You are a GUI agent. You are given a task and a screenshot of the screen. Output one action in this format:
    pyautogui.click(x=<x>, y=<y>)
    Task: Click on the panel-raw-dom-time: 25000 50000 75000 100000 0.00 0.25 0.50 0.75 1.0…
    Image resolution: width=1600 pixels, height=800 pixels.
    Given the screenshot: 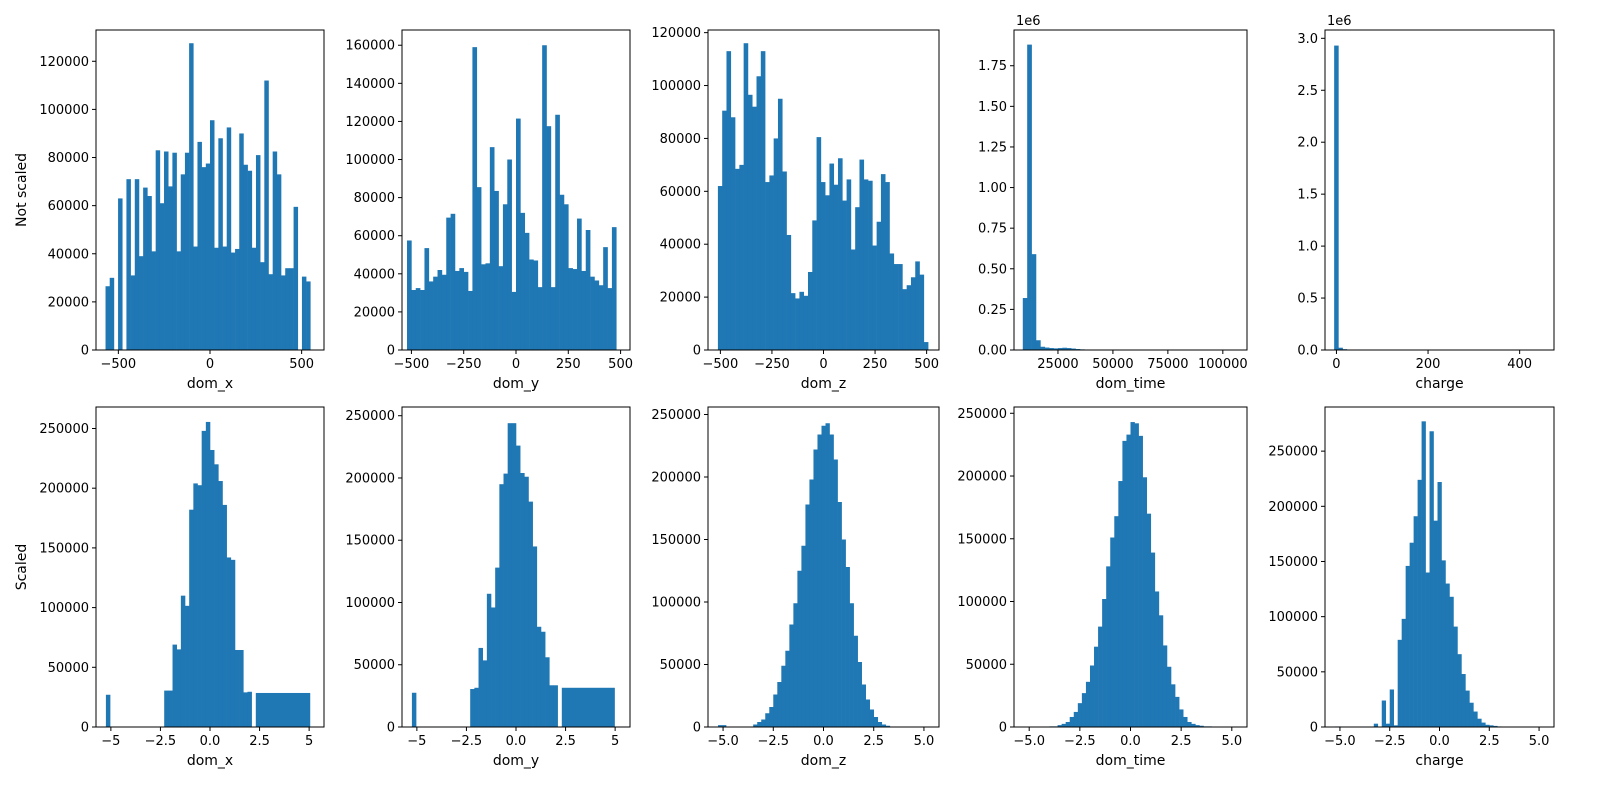 What is the action you would take?
    pyautogui.click(x=1113, y=203)
    